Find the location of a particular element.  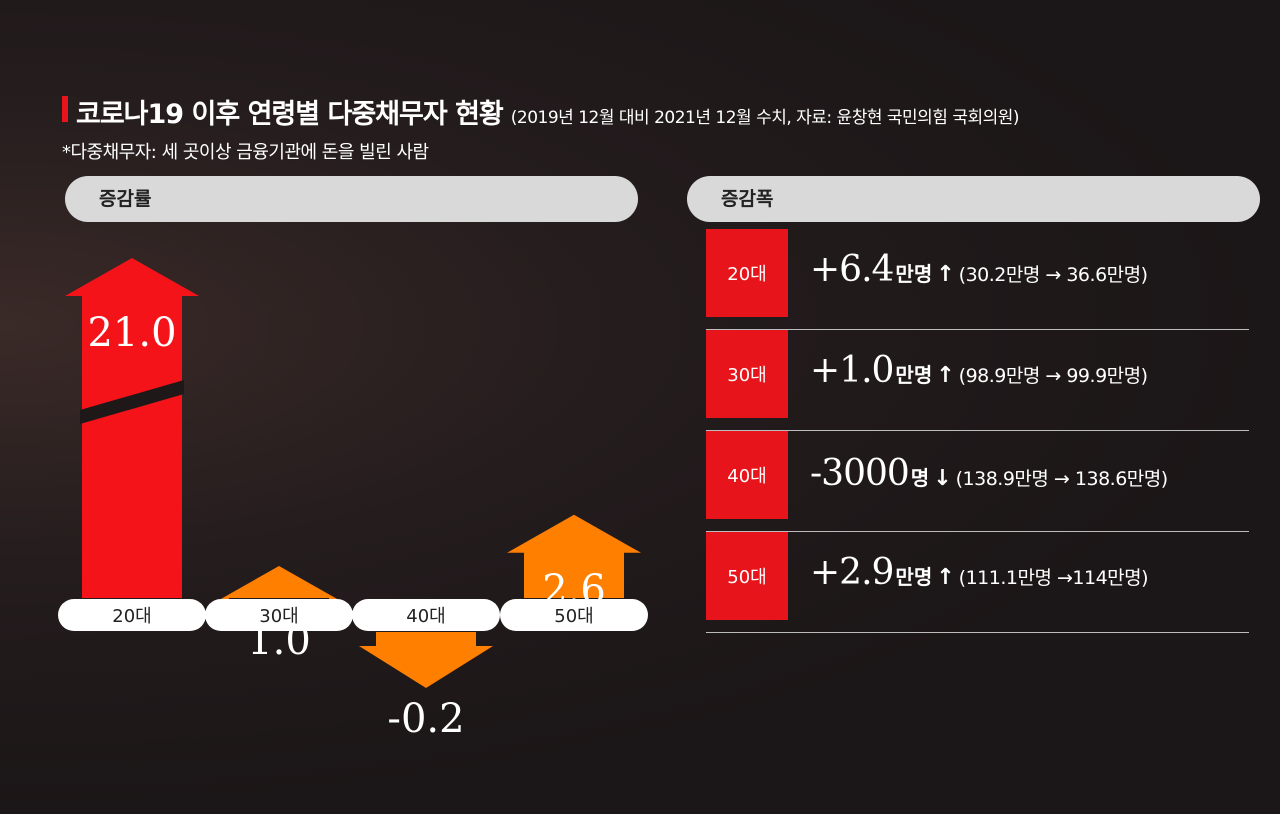

change-range: (111.1만명 →114만명) is located at coordinates (1053, 578).